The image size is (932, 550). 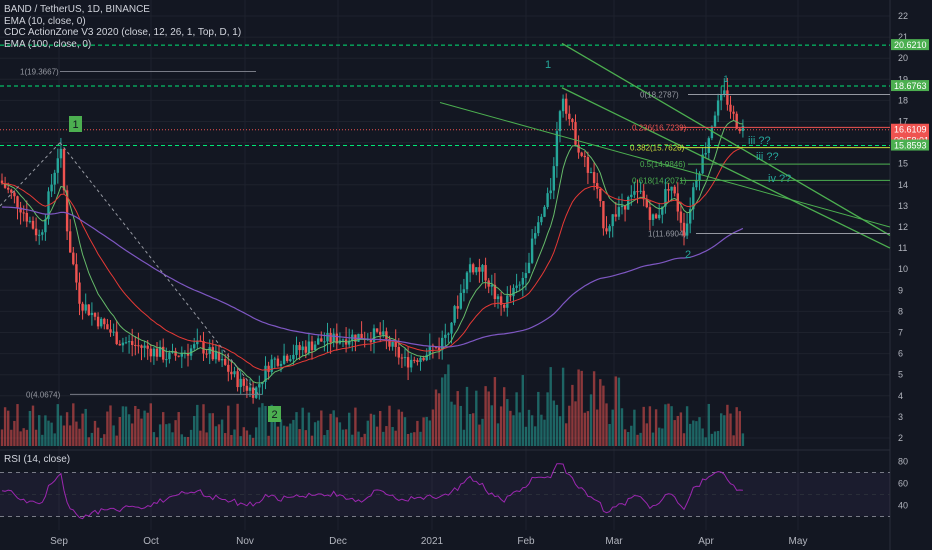 I want to click on rsi-legend: RSI (14, close), so click(x=37, y=459).